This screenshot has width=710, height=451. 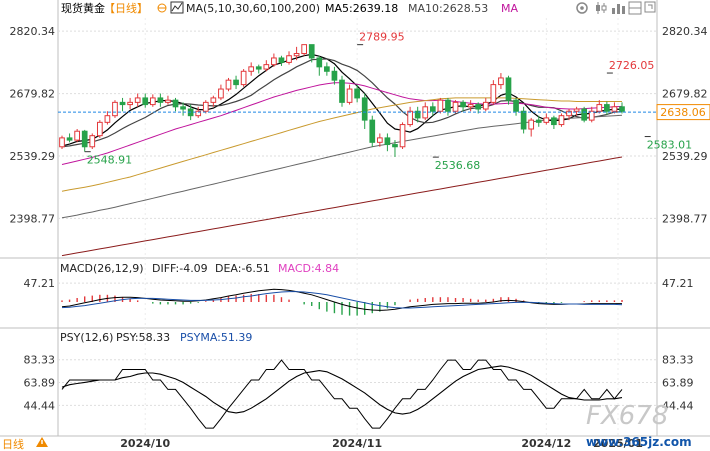 What do you see at coordinates (33, 218) in the screenshot?
I see `price-ytick-left: 2398.77` at bounding box center [33, 218].